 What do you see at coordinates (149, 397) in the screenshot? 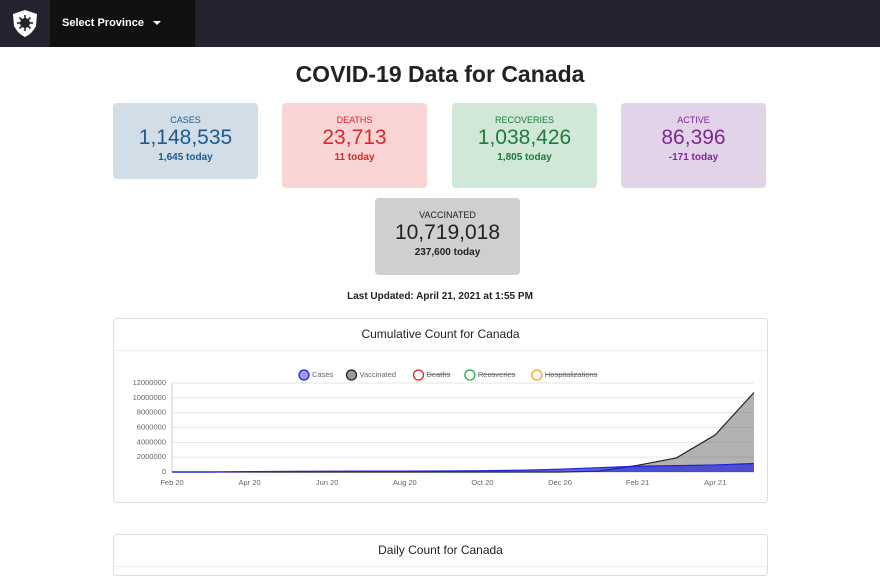
I see `y-tick-label: 10000000` at bounding box center [149, 397].